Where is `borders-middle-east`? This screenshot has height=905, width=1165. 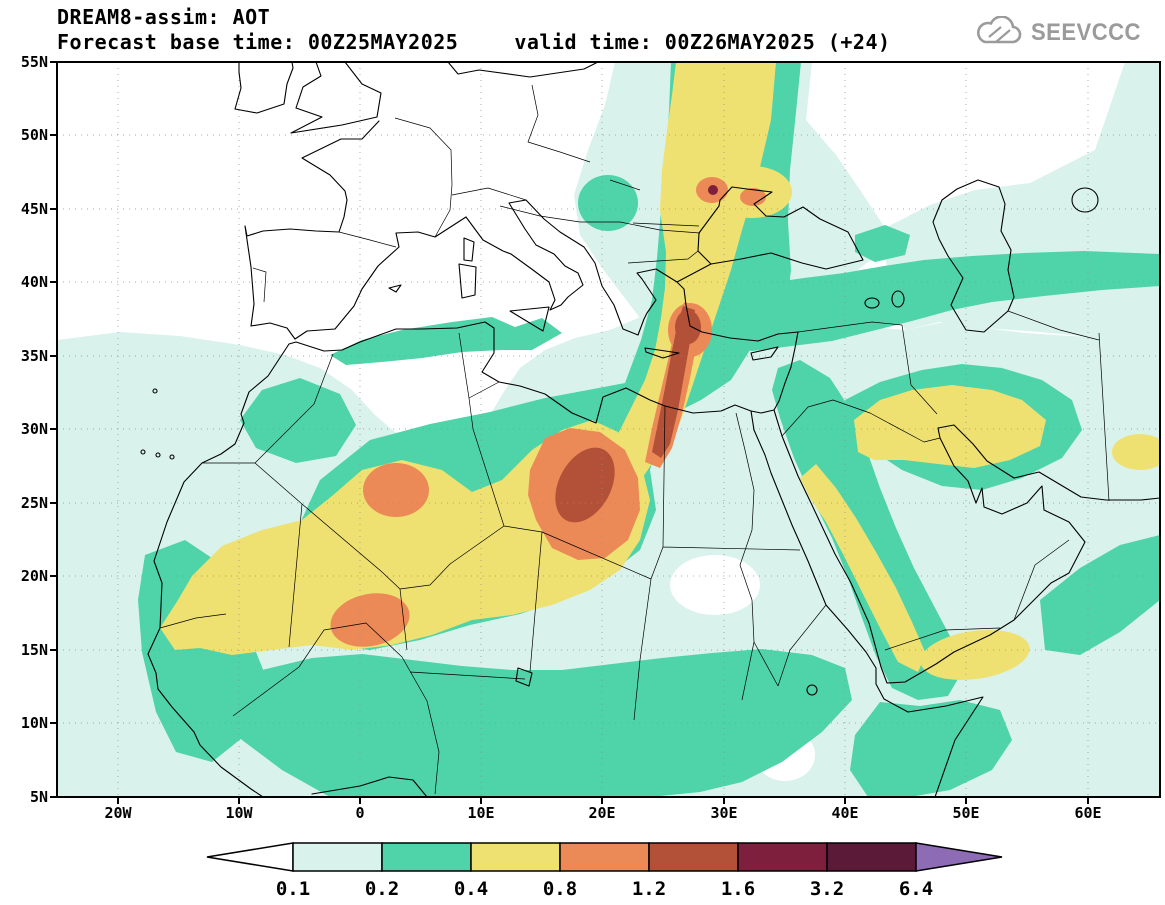 borders-middle-east is located at coordinates (941, 480).